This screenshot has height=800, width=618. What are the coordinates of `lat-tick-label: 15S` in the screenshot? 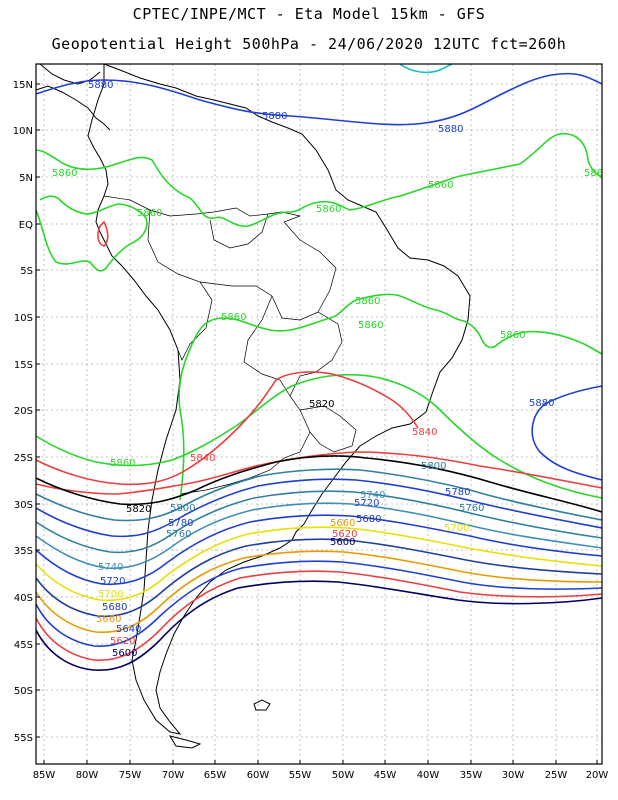 It's located at (23, 365).